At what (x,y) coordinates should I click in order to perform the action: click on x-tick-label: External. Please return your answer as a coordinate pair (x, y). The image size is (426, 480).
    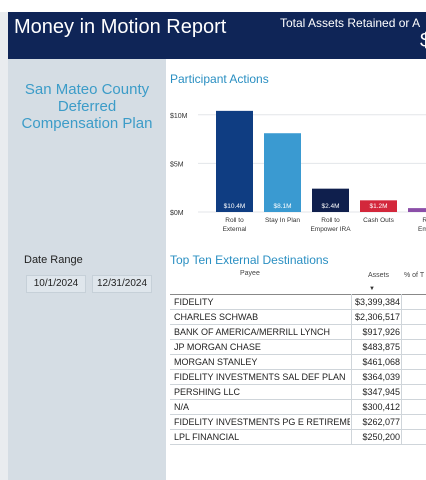
    Looking at the image, I should click on (235, 229).